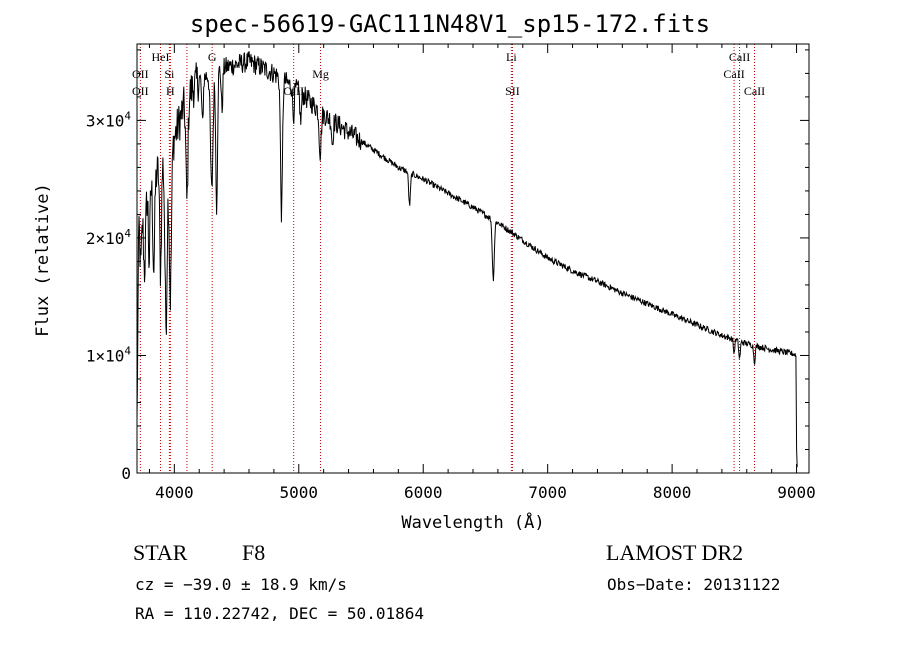  Describe the element at coordinates (423, 492) in the screenshot. I see `x-tick-label: 6000` at that location.